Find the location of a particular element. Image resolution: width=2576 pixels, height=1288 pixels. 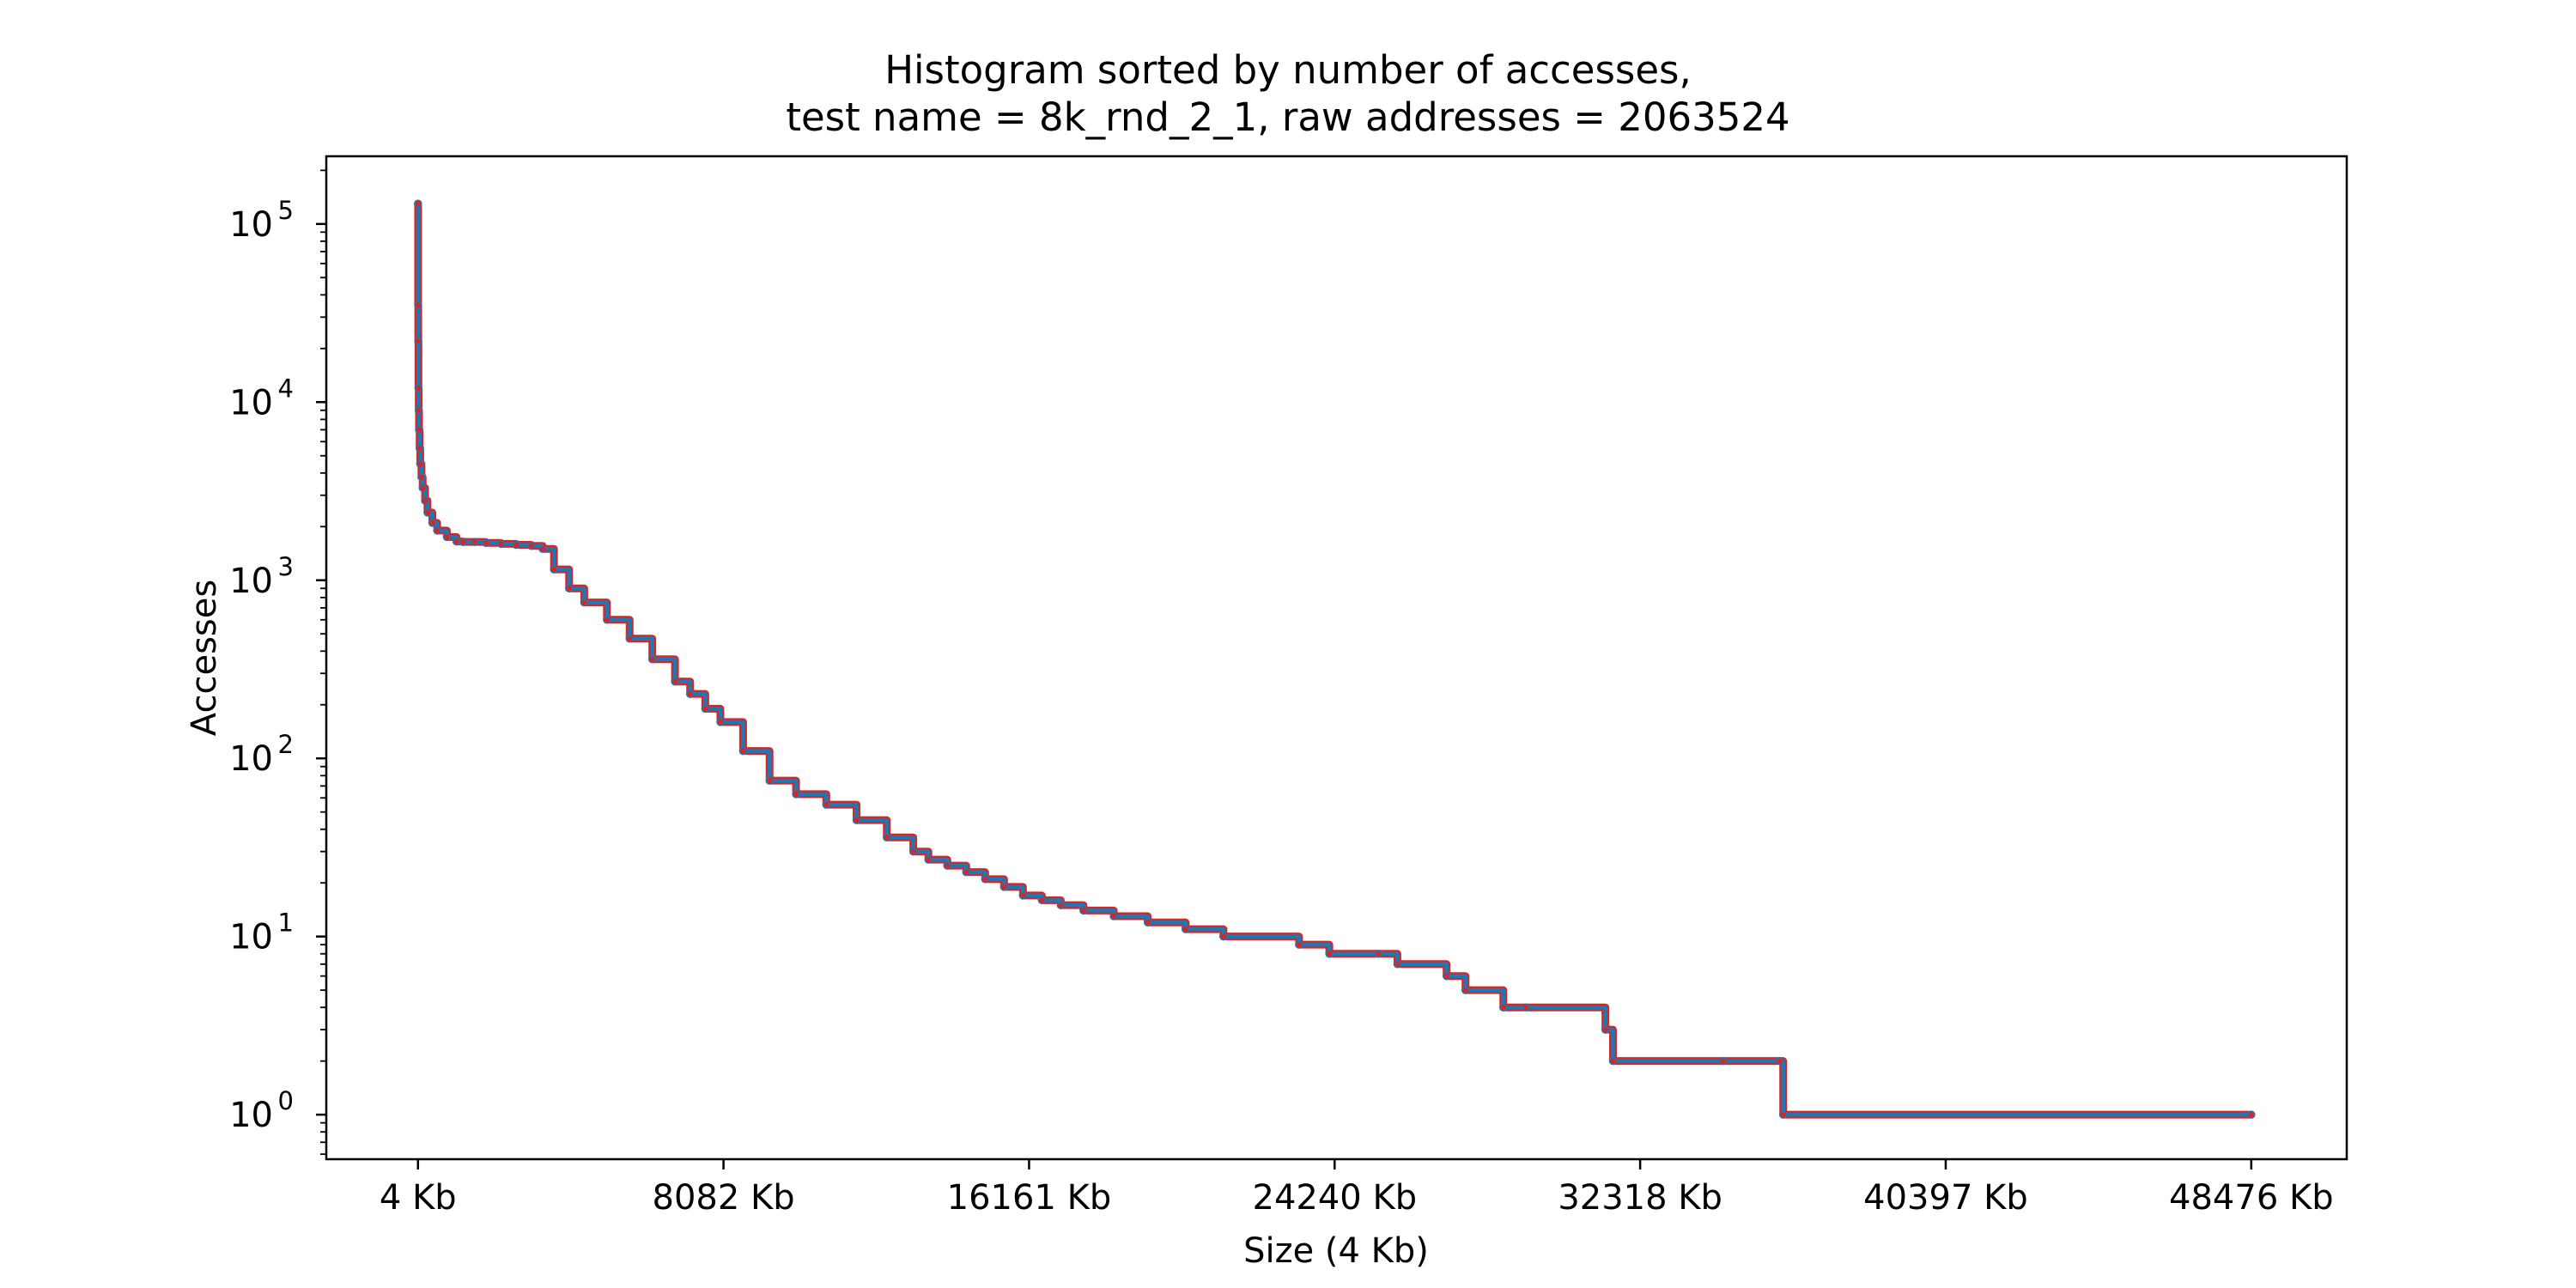

x-tick-label: 4 Kb is located at coordinates (419, 1198).